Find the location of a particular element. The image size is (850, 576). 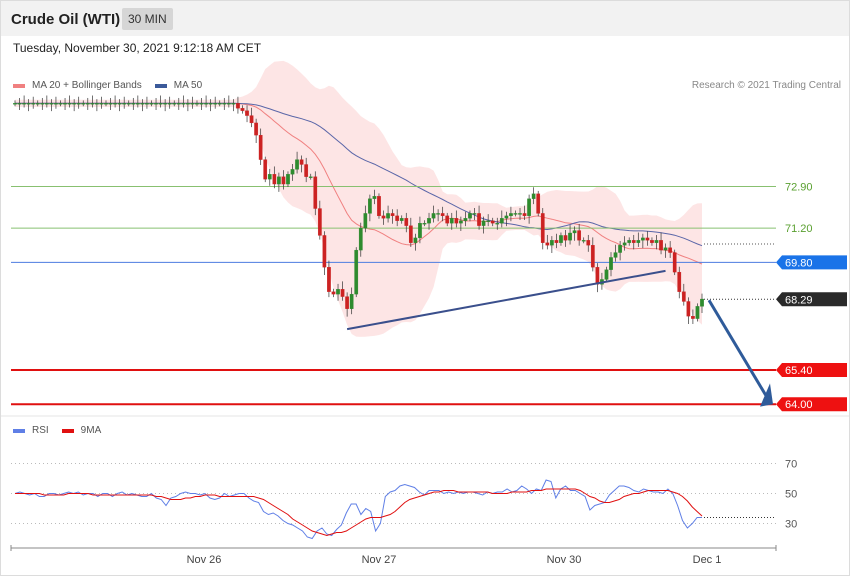

chart-header: Crude Oil (WTI) 30 MIN is located at coordinates (425, 18).